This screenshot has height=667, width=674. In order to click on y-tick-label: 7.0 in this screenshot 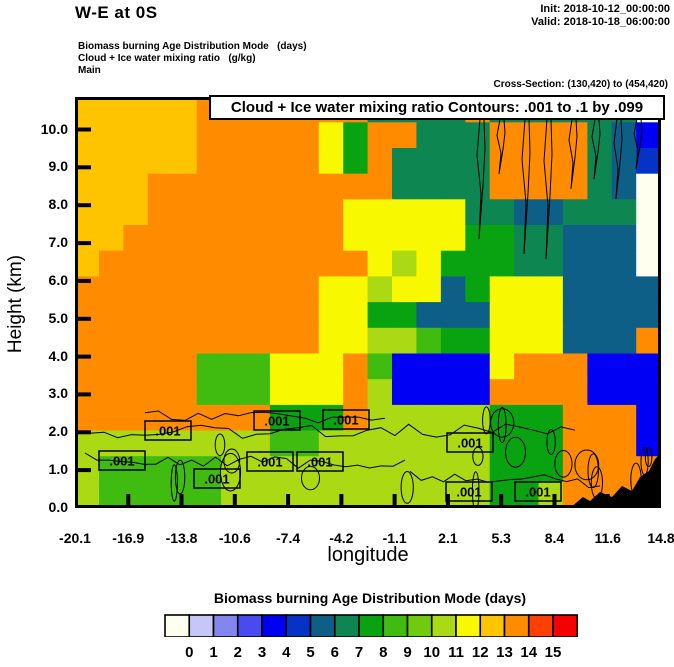, I will do `click(58, 242)`.